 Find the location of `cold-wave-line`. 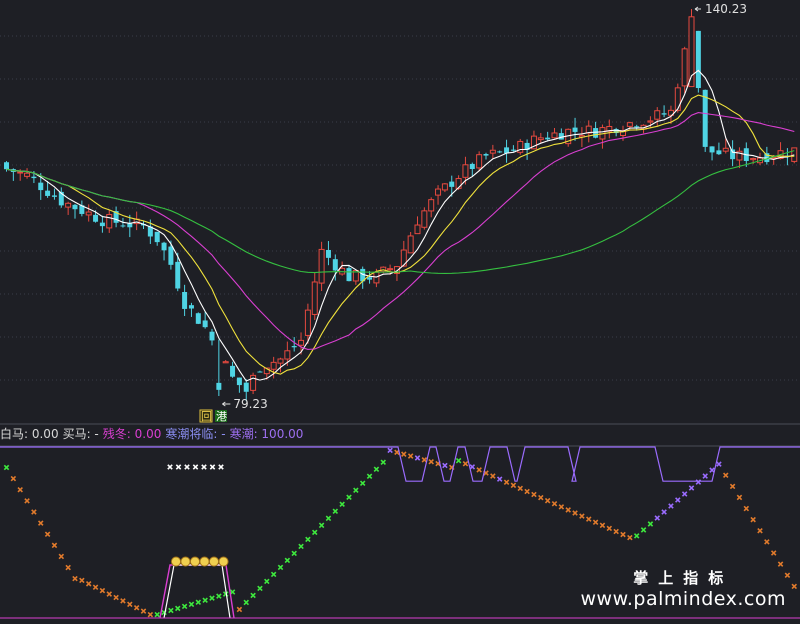

cold-wave-line is located at coordinates (400, 464).